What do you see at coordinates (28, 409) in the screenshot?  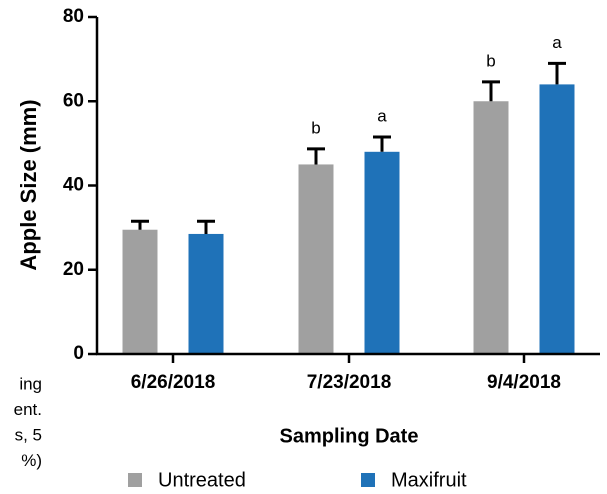 I see `side-text: ent.` at bounding box center [28, 409].